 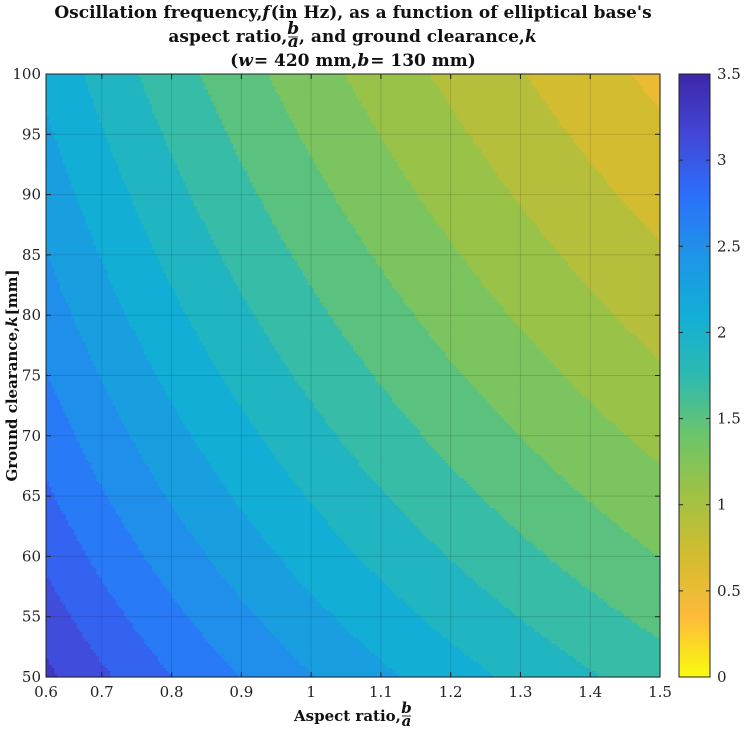 What do you see at coordinates (227, 37) in the screenshot?
I see `label-text-run: aspect ratio,` at bounding box center [227, 37].